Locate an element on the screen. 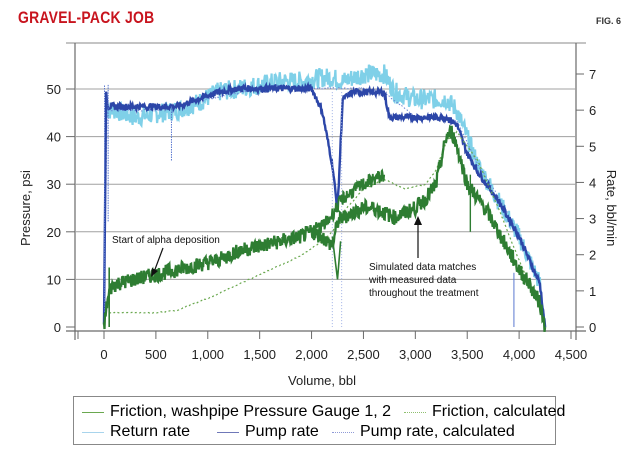 The image size is (640, 466). y-left-tick-label: 10 is located at coordinates (54, 279).